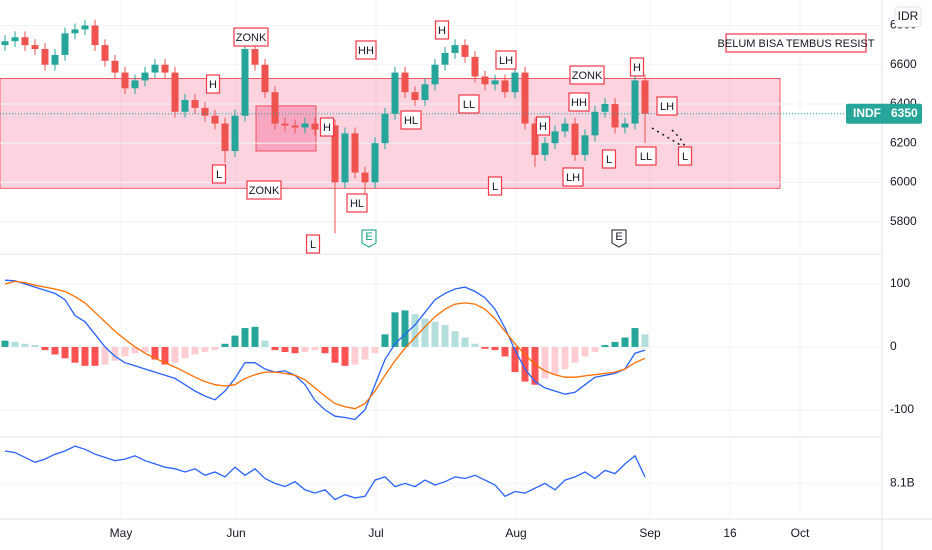 The height and width of the screenshot is (550, 932). Describe the element at coordinates (903, 182) in the screenshot. I see `y-tick-label: 6000` at that location.